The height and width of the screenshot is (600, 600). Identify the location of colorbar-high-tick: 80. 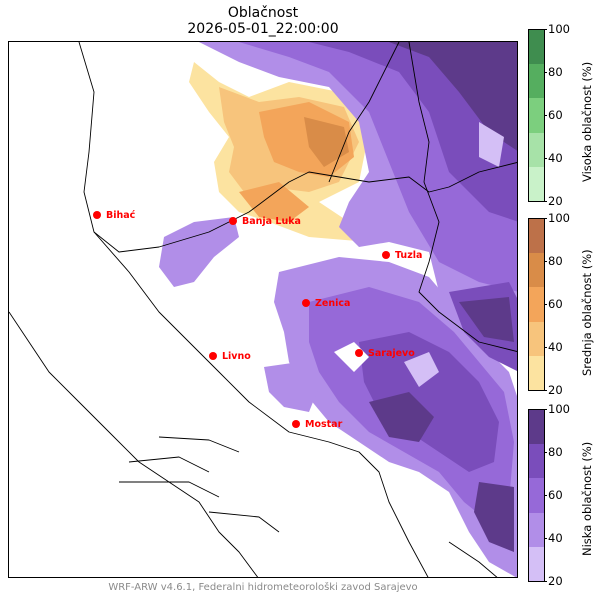
(553, 72).